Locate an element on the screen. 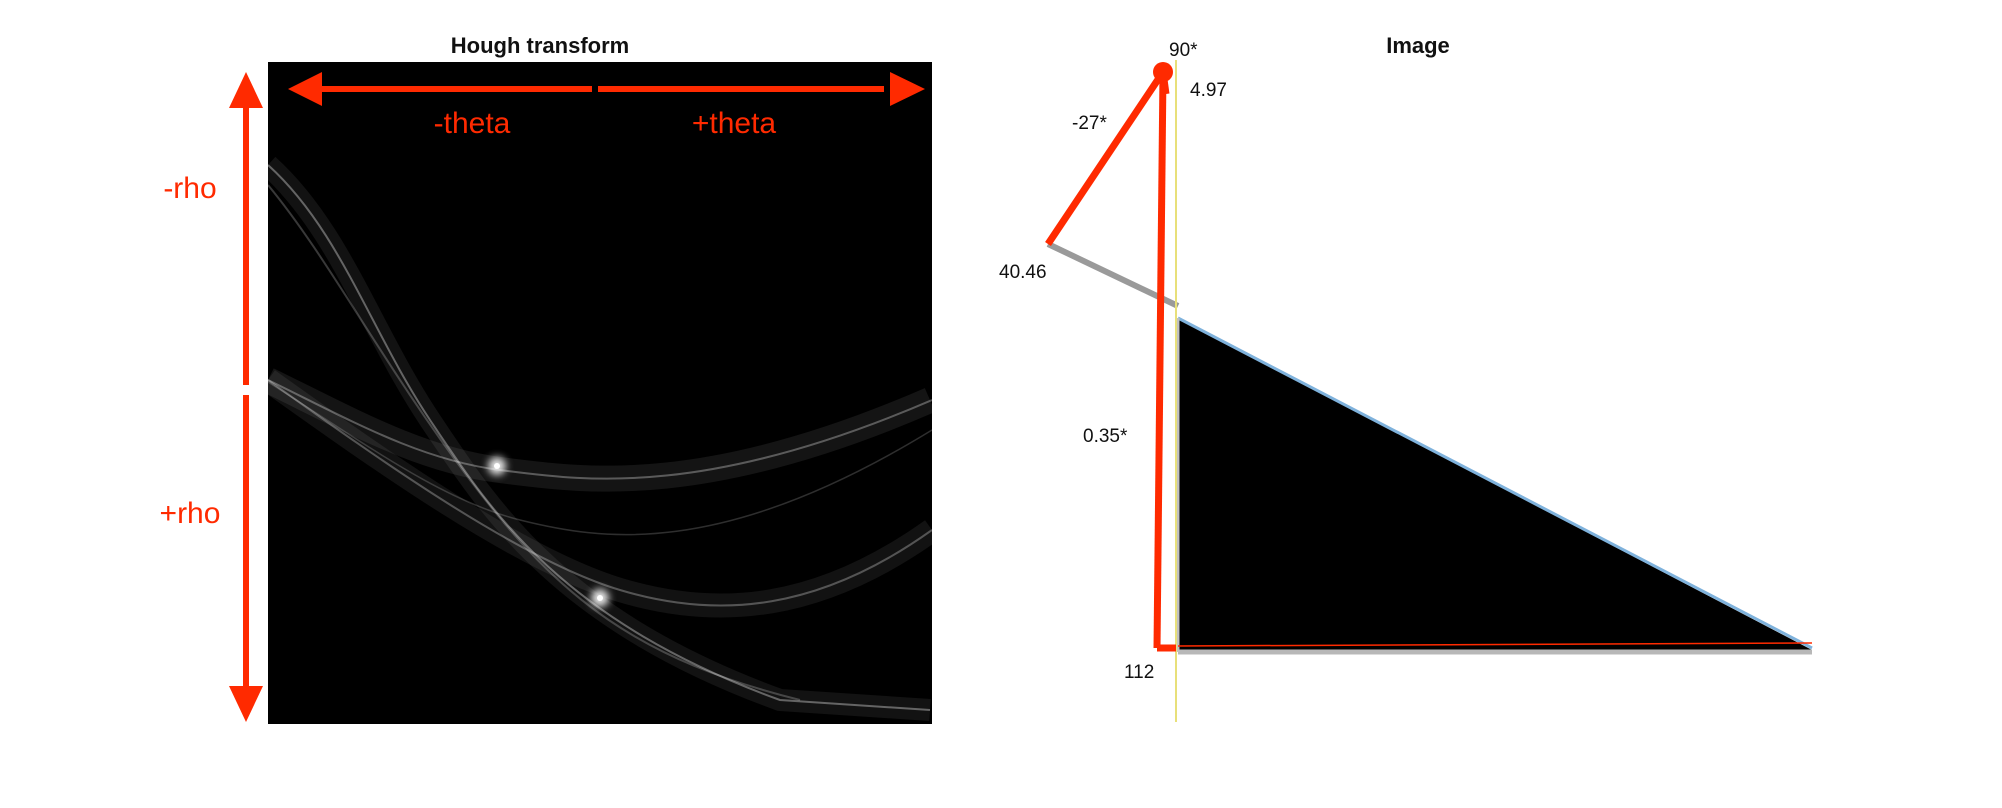  hough-peak-1-core is located at coordinates (497, 466).